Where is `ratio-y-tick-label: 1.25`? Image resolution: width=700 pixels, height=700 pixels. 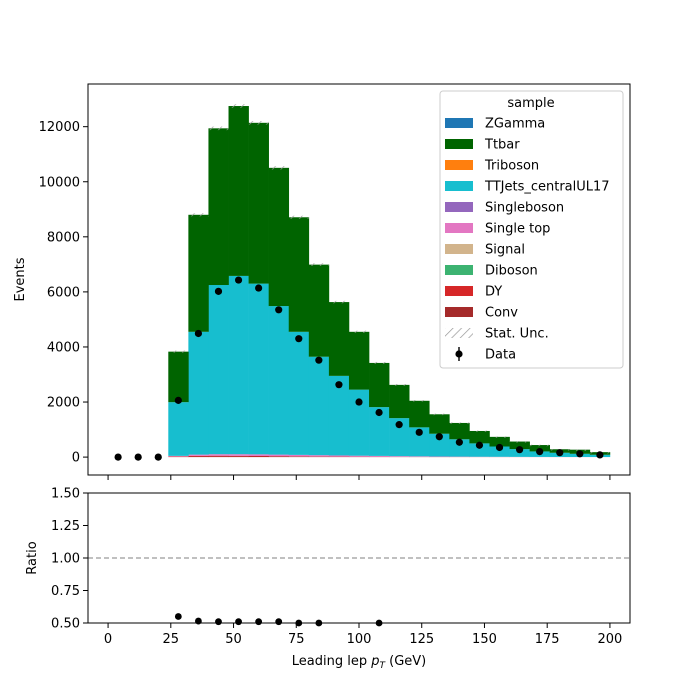 ratio-y-tick-label: 1.25 is located at coordinates (65, 526).